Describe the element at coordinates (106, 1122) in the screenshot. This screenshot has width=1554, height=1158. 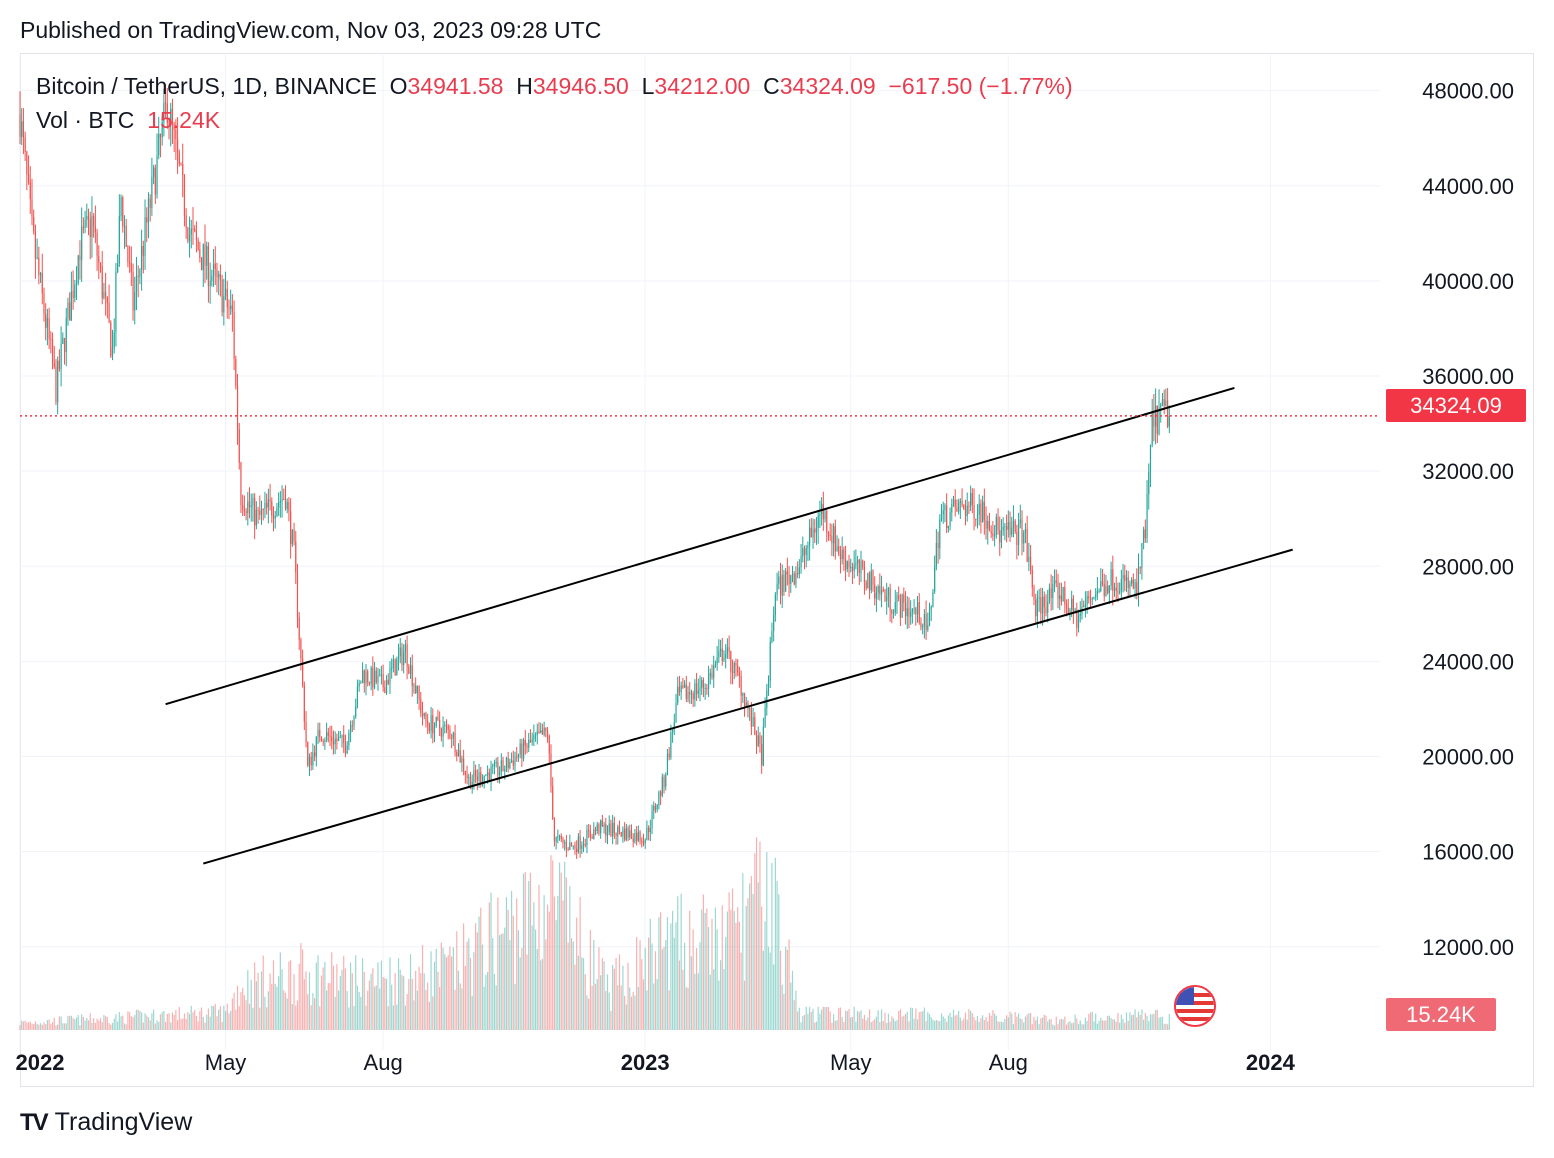
I see `tradingview-brand: TV TradingView` at that location.